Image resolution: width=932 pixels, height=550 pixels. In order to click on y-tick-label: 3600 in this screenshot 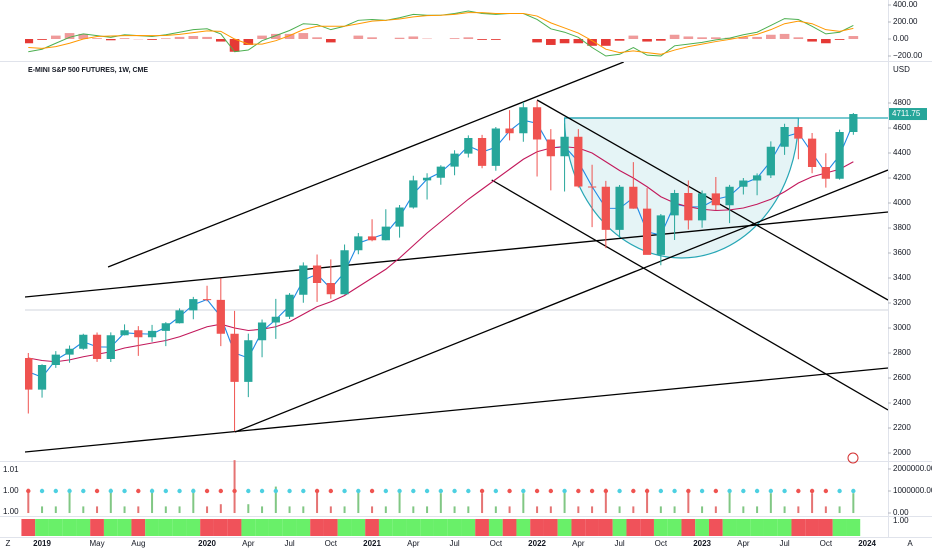, I will do `click(902, 252)`.